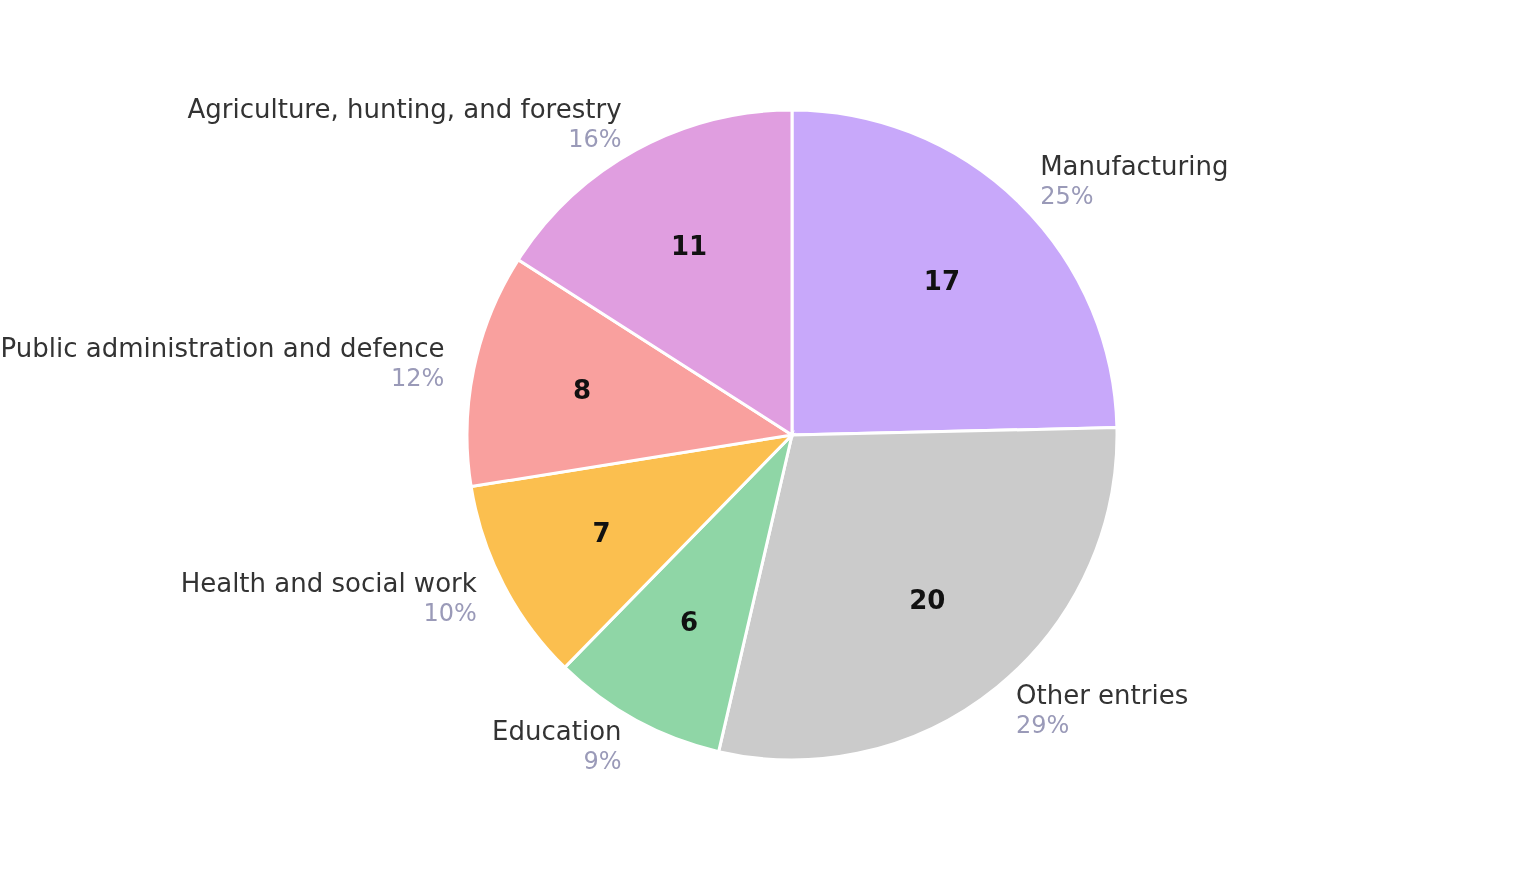 The height and width of the screenshot is (879, 1526). Describe the element at coordinates (418, 377) in the screenshot. I see `text: 12%` at that location.